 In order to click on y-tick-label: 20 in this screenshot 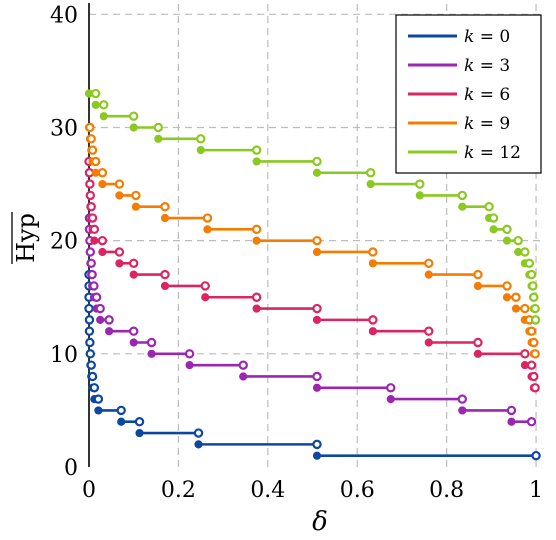, I will do `click(64, 242)`.